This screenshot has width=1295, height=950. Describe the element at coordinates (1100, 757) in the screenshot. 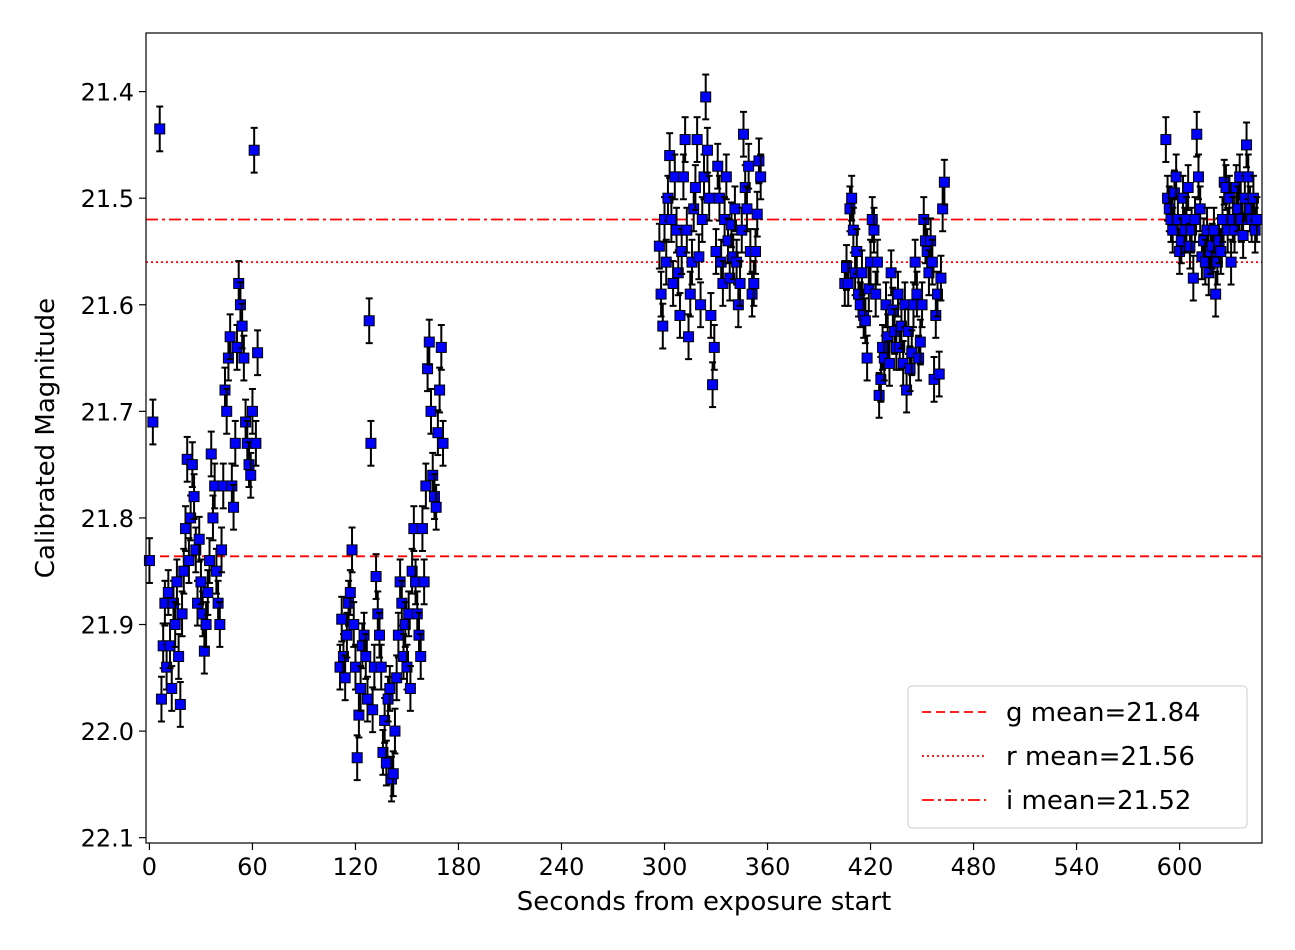

I see `legend-entry-1: r mean=21.56` at that location.